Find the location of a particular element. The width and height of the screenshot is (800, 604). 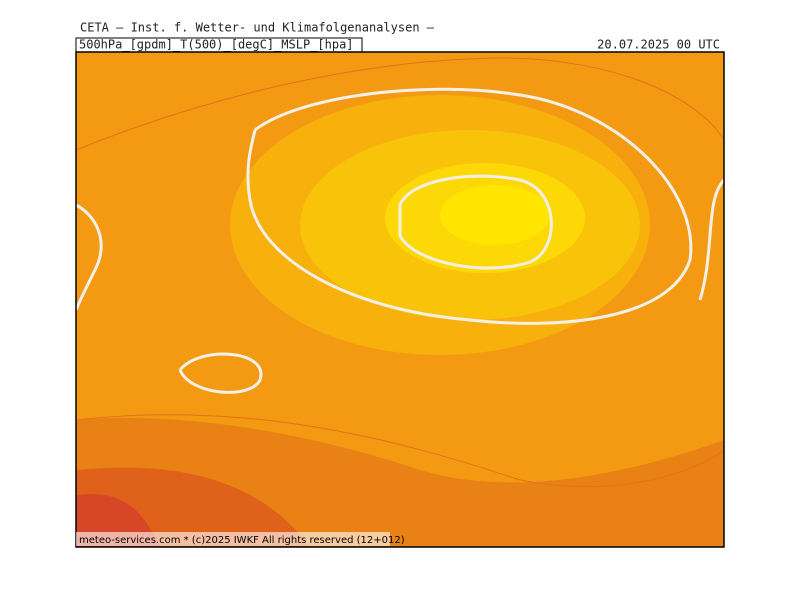

date: 20.07.2025 00 UTC is located at coordinates (658, 45).